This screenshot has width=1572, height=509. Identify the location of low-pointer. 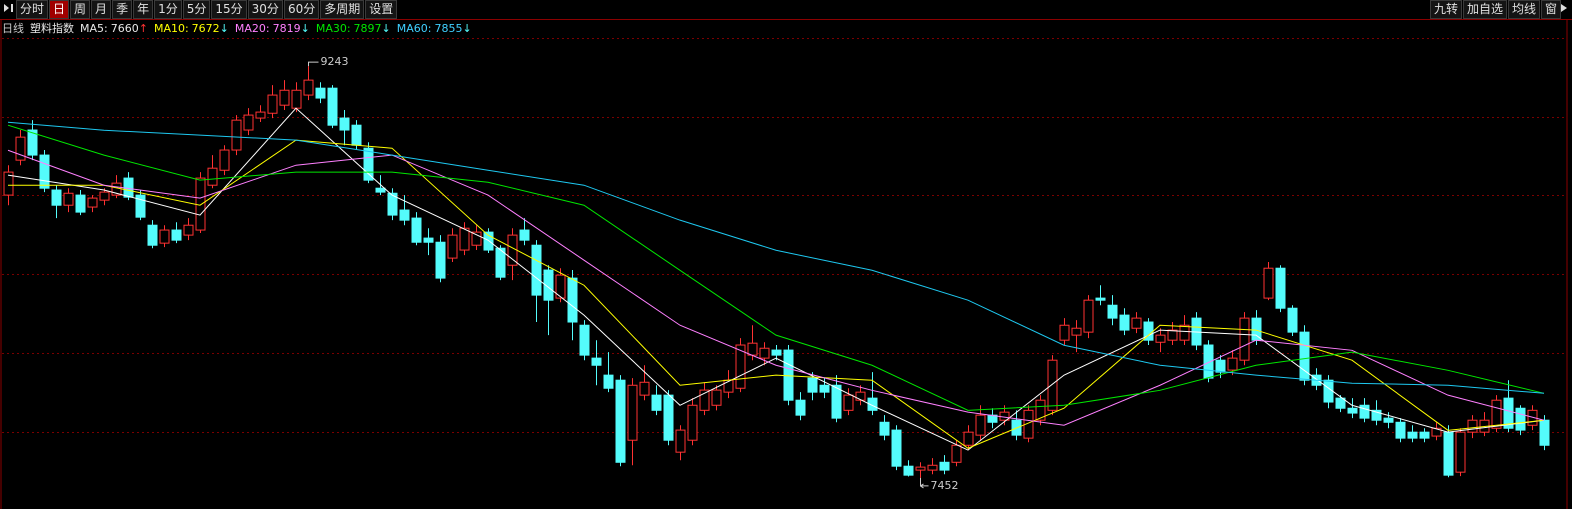
(924, 483).